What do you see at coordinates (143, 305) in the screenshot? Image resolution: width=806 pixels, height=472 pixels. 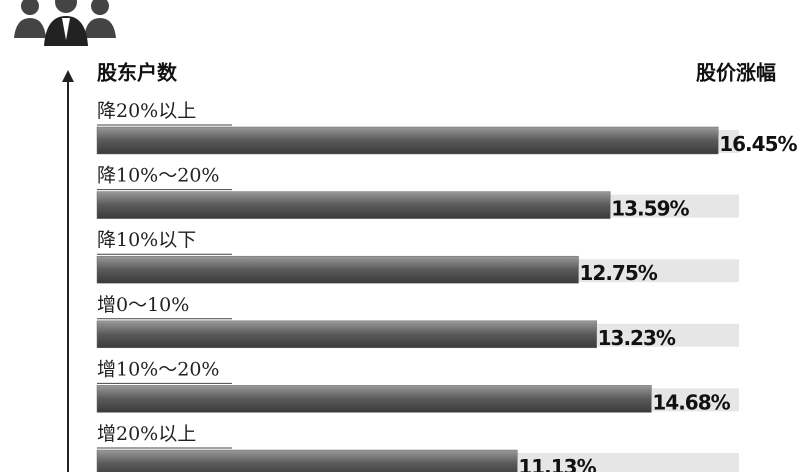 I see `category-label: 增0～10%` at bounding box center [143, 305].